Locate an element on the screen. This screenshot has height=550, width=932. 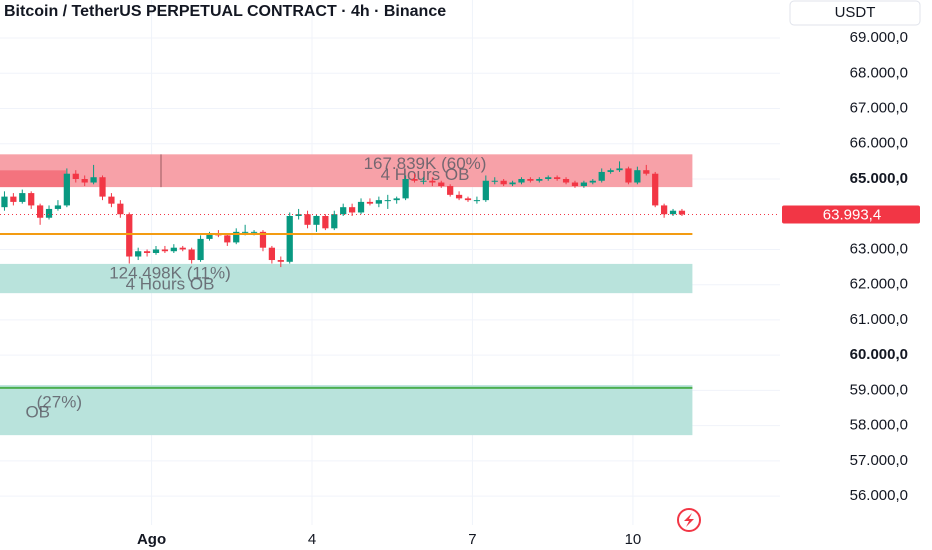
currency-box is located at coordinates (855, 13).